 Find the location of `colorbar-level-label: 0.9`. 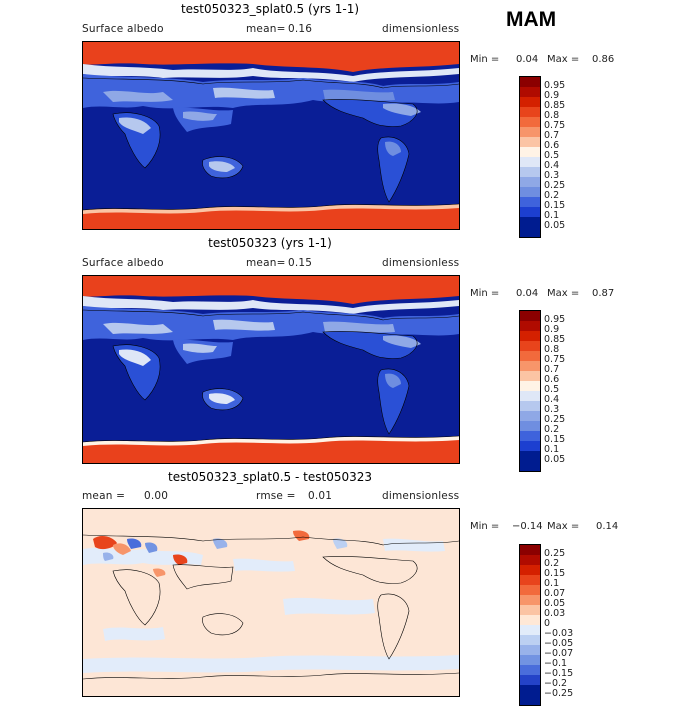

colorbar-level-label: 0.9 is located at coordinates (552, 329).